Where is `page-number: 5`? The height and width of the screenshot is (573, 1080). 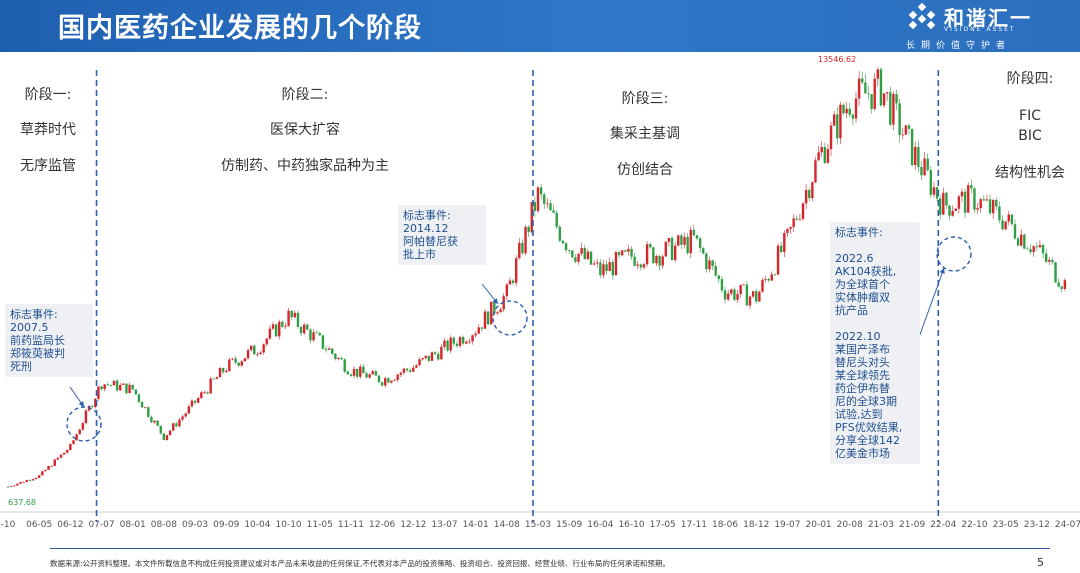 page-number: 5 is located at coordinates (1040, 562).